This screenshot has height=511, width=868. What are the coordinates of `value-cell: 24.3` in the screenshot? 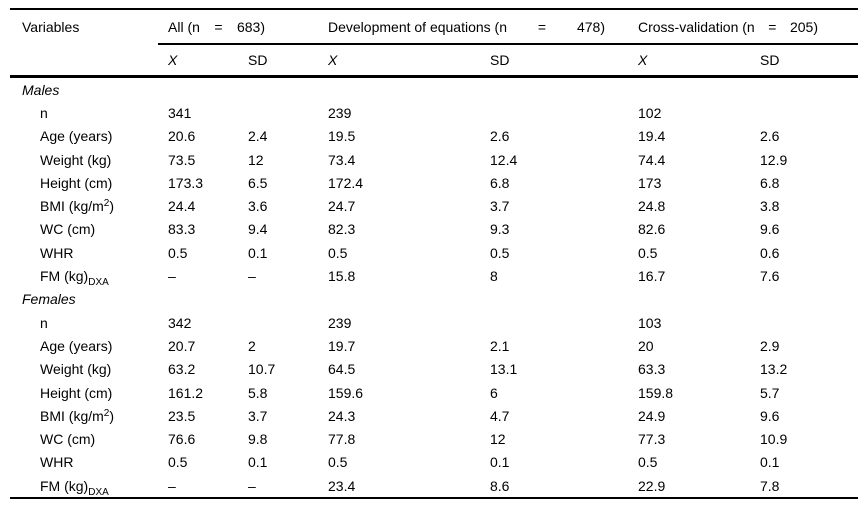 It's located at (342, 415).